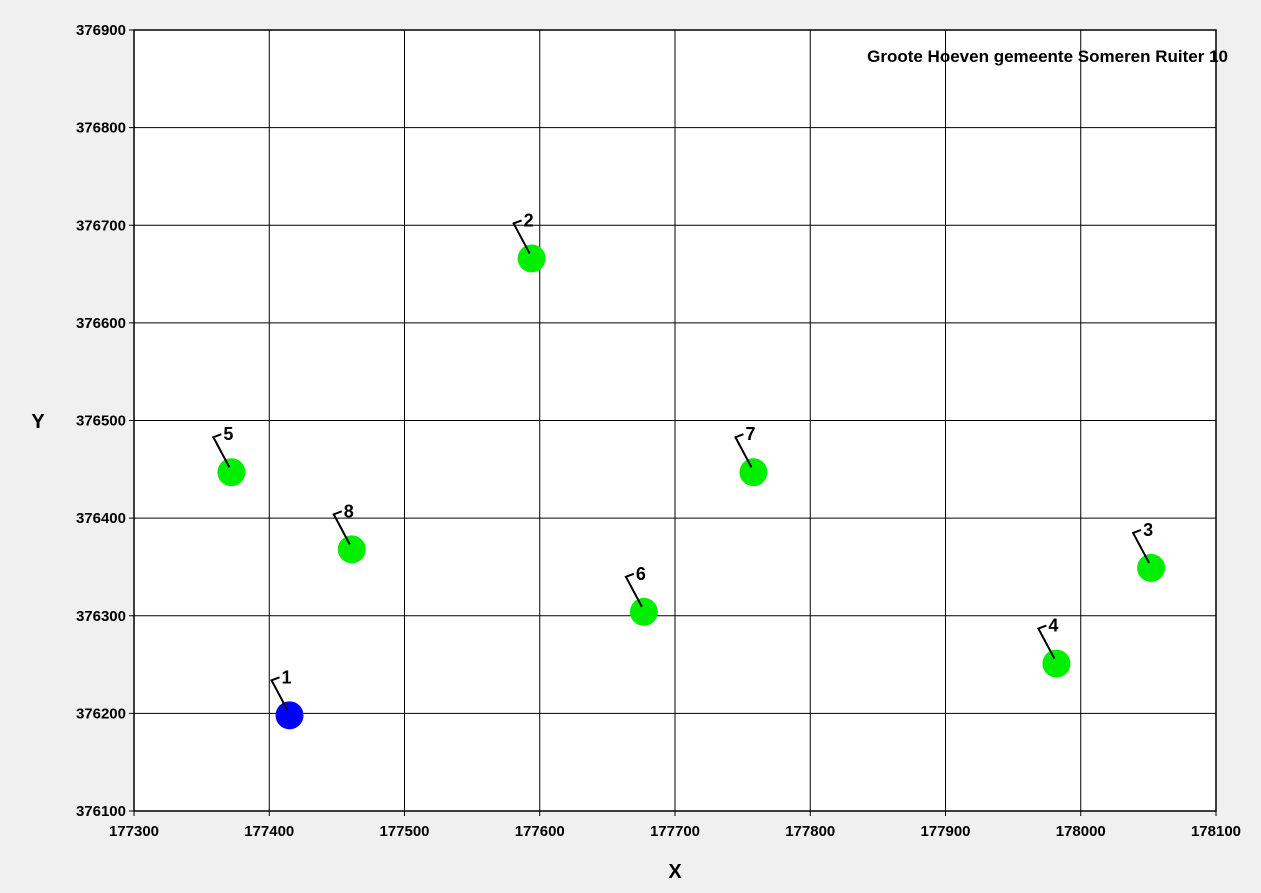 This screenshot has width=1261, height=893. Describe the element at coordinates (1053, 626) in the screenshot. I see `point-label: 4` at that location.